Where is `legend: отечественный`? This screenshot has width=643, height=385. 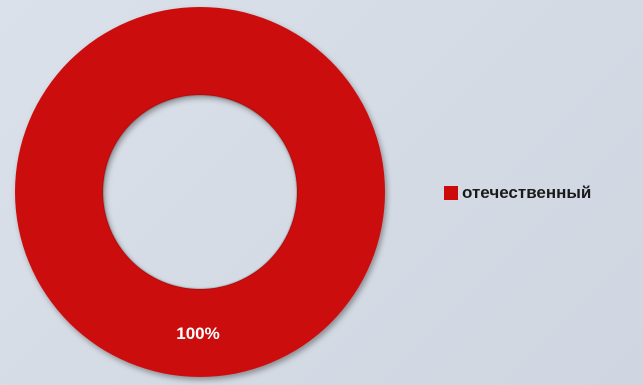
legend: отечественный is located at coordinates (517, 193).